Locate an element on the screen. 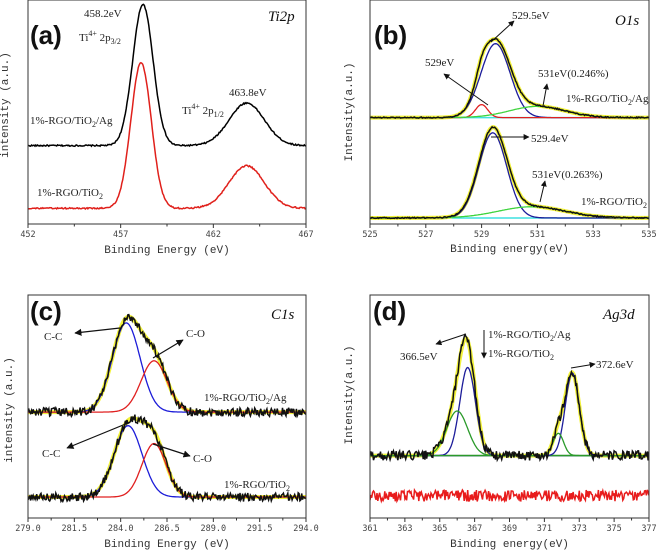 This screenshot has width=656, height=551. panel-title: O1s is located at coordinates (627, 21).